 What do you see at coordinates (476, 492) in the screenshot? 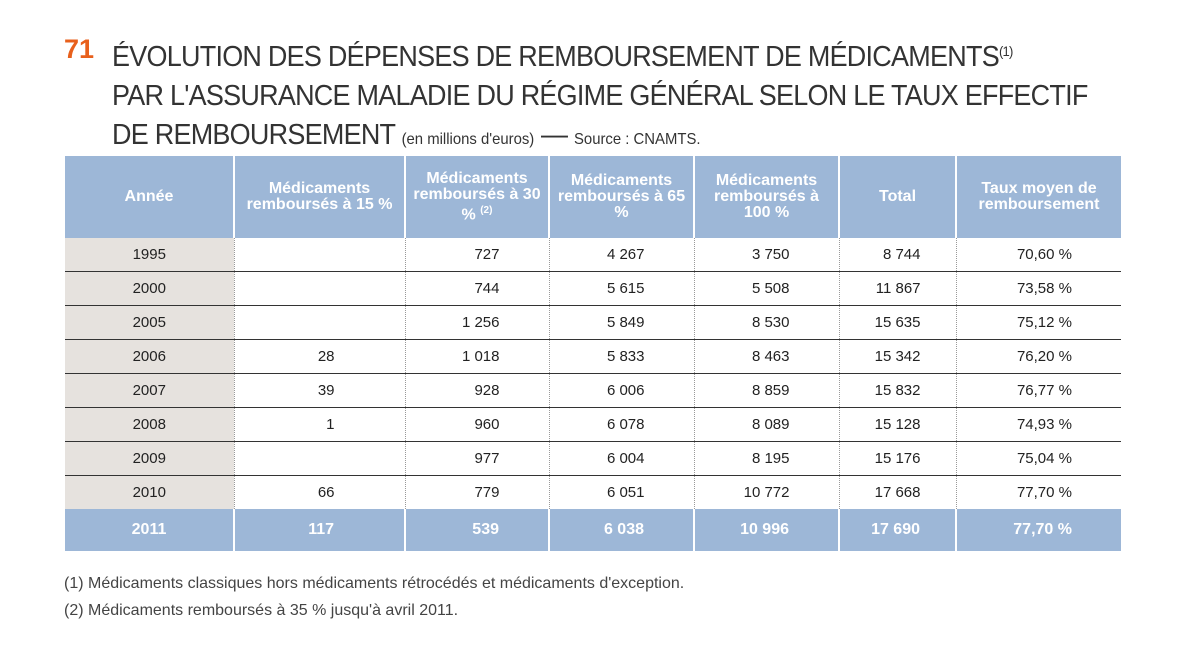
I see `table-cell: 779` at bounding box center [476, 492].